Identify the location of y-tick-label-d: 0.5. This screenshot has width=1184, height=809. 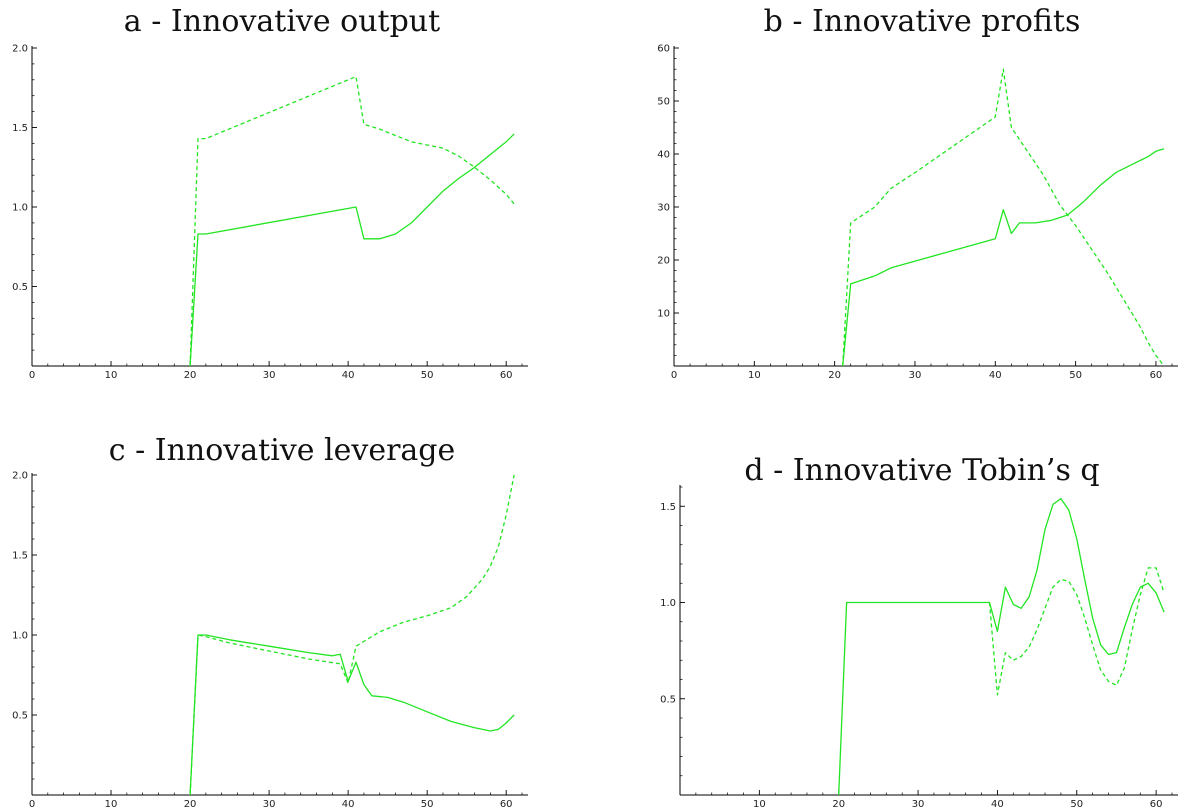
(668, 699).